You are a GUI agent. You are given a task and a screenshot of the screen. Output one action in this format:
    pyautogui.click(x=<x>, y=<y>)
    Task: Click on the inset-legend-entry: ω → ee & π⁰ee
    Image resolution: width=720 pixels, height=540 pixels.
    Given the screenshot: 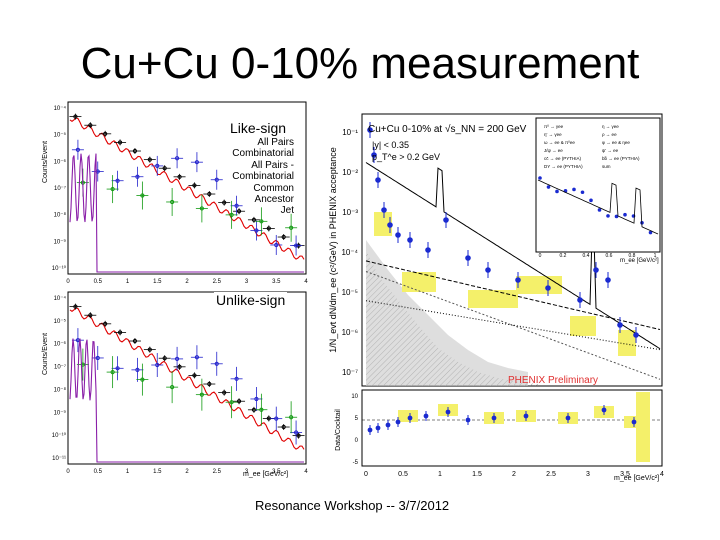 What is the action you would take?
    pyautogui.click(x=559, y=142)
    